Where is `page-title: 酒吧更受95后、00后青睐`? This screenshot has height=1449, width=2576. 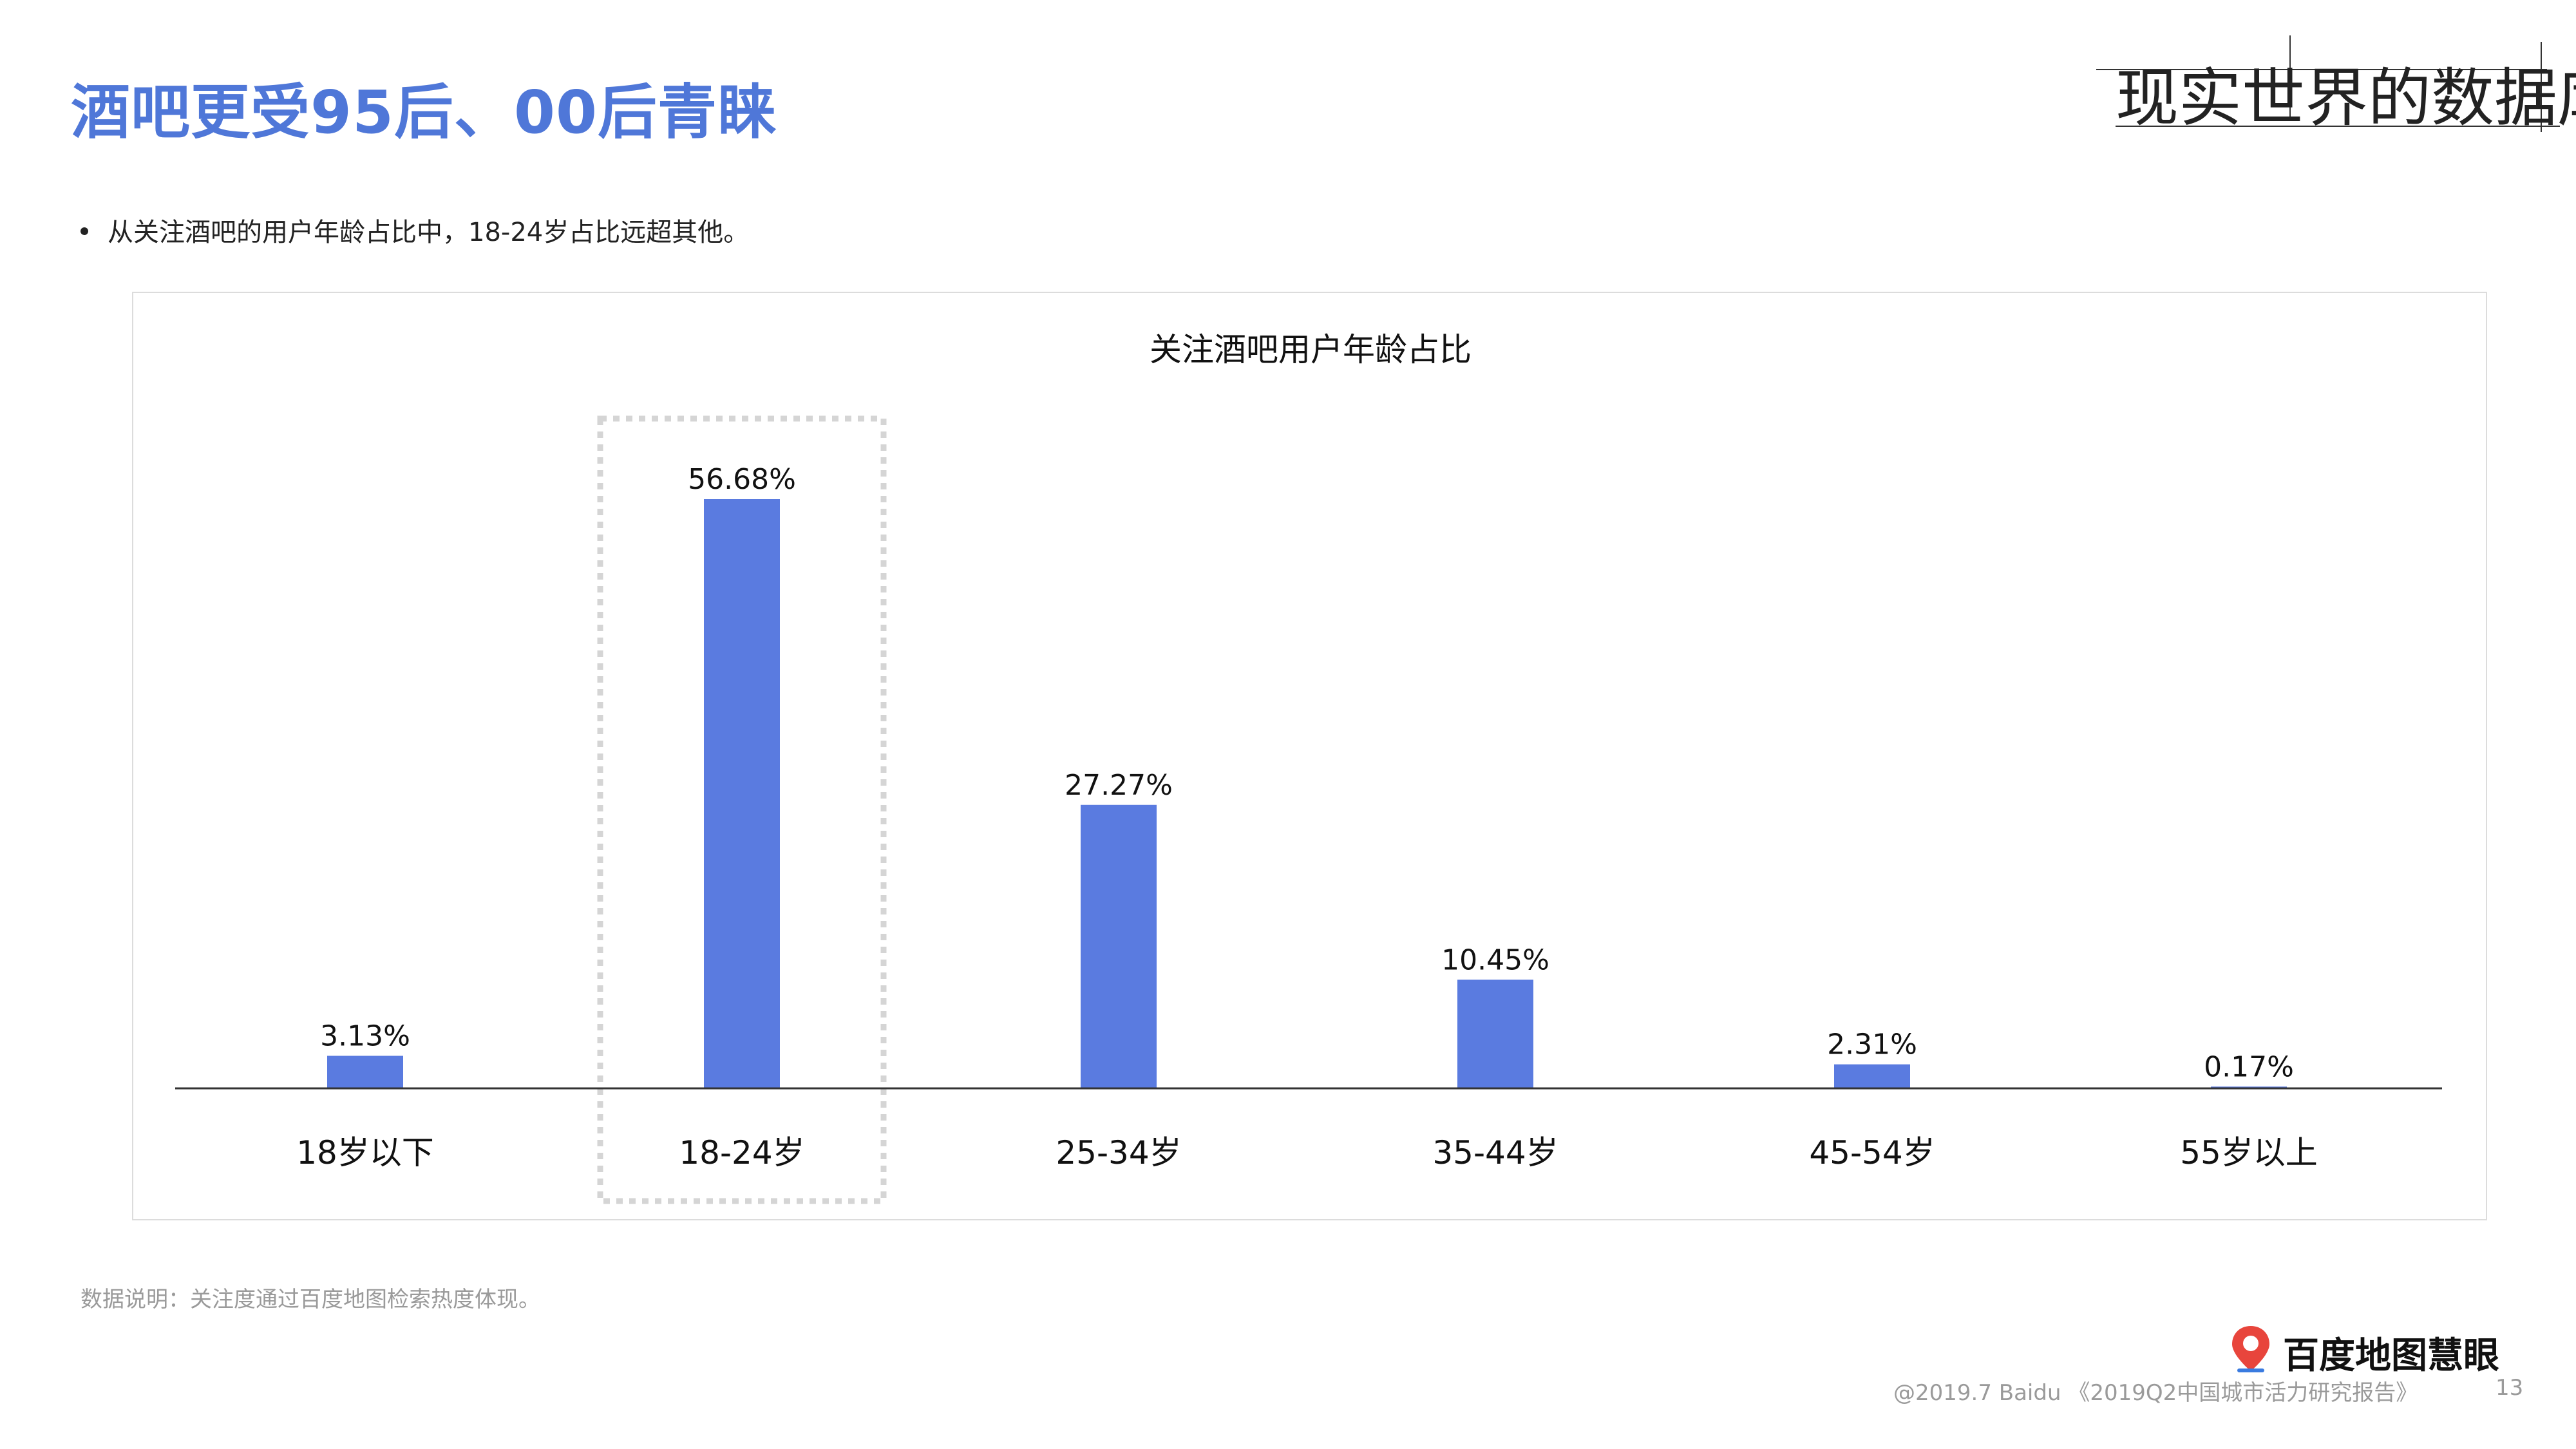 page-title: 酒吧更受95后、00后青睐 is located at coordinates (425, 112).